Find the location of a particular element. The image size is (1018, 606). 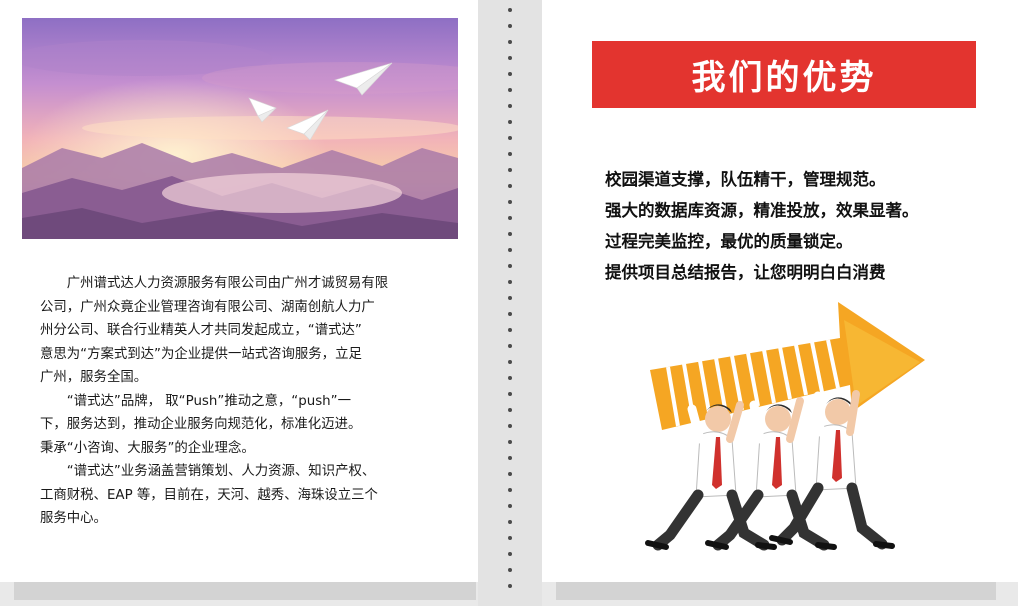

intro-line: 秉承“小咨询、大服务”的企业理念。 is located at coordinates (147, 448).